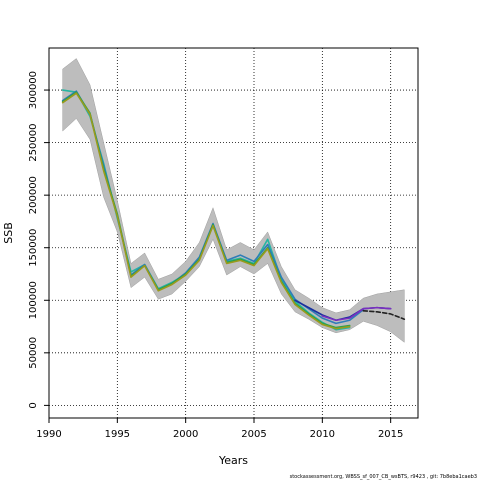 The height and width of the screenshot is (484, 480). I want to click on y-tick-label: 0, so click(33, 405).